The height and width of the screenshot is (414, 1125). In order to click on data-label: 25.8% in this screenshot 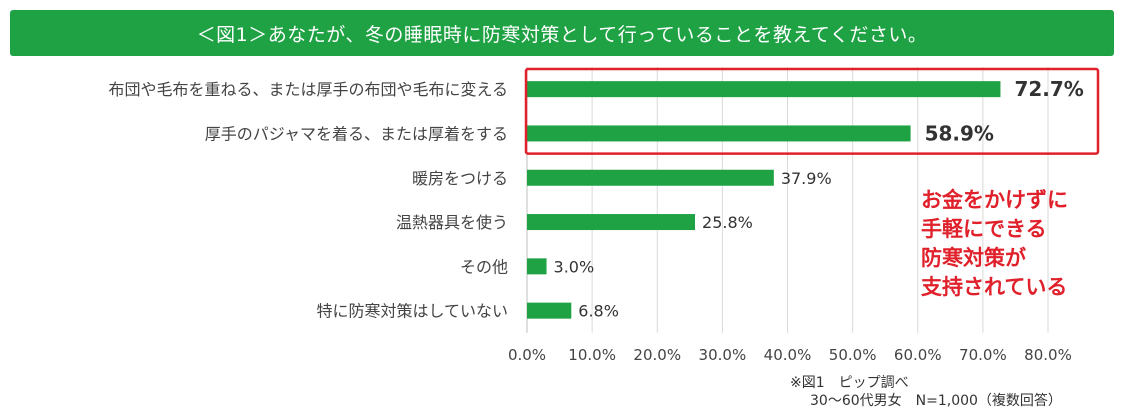, I will do `click(727, 222)`.